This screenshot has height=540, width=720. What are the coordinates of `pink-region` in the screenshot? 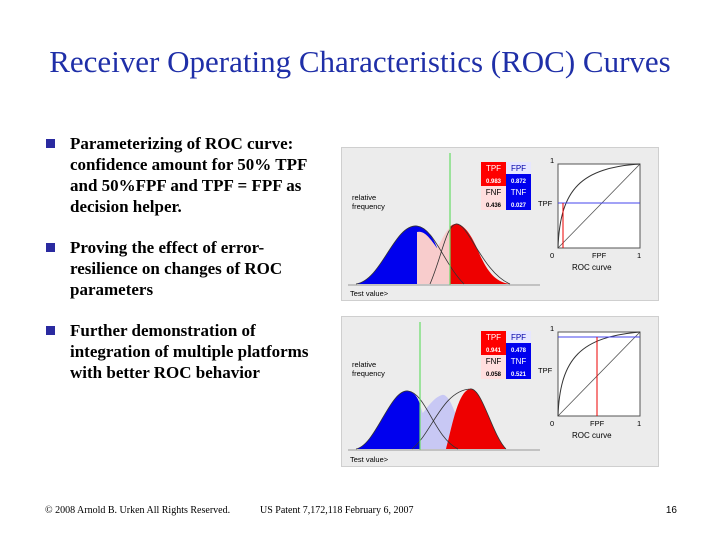 It's located at (433, 256).